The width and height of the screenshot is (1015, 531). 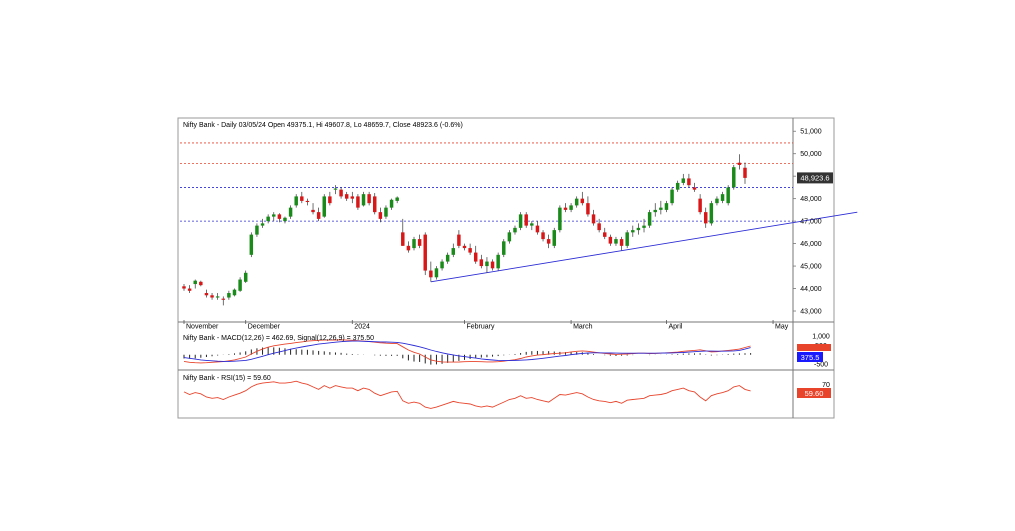 I want to click on rsi-value-badge, so click(x=814, y=393).